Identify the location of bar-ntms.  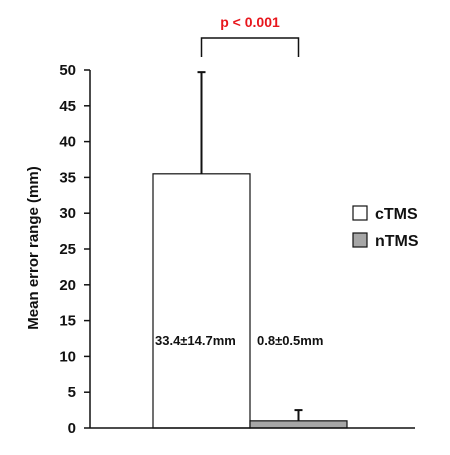
(298, 424).